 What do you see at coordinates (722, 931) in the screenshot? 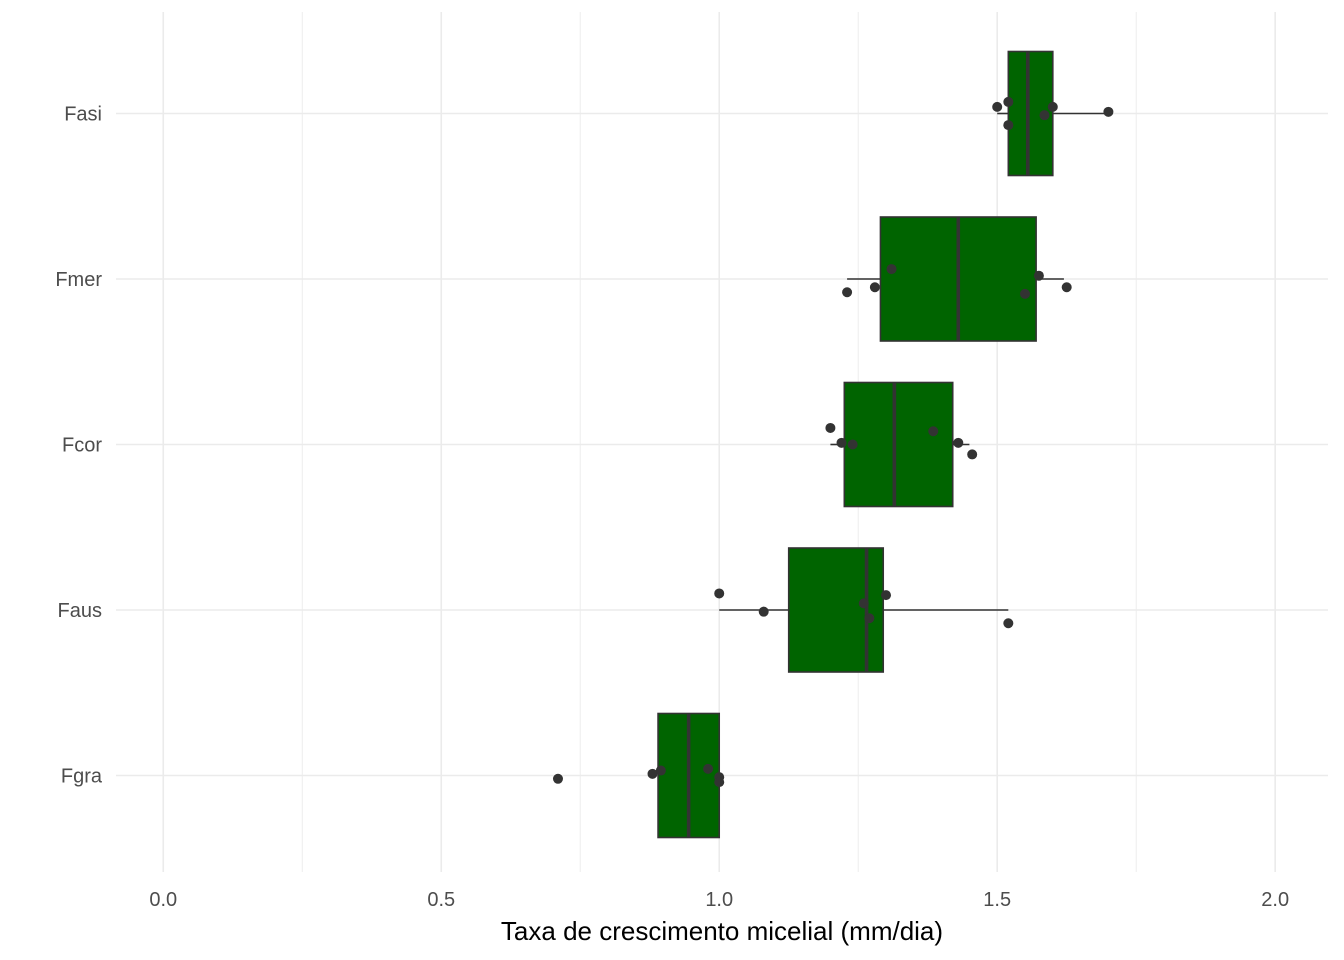
I see `x-axis-title: Taxa de crescimento micelial (mm/dia)` at bounding box center [722, 931].